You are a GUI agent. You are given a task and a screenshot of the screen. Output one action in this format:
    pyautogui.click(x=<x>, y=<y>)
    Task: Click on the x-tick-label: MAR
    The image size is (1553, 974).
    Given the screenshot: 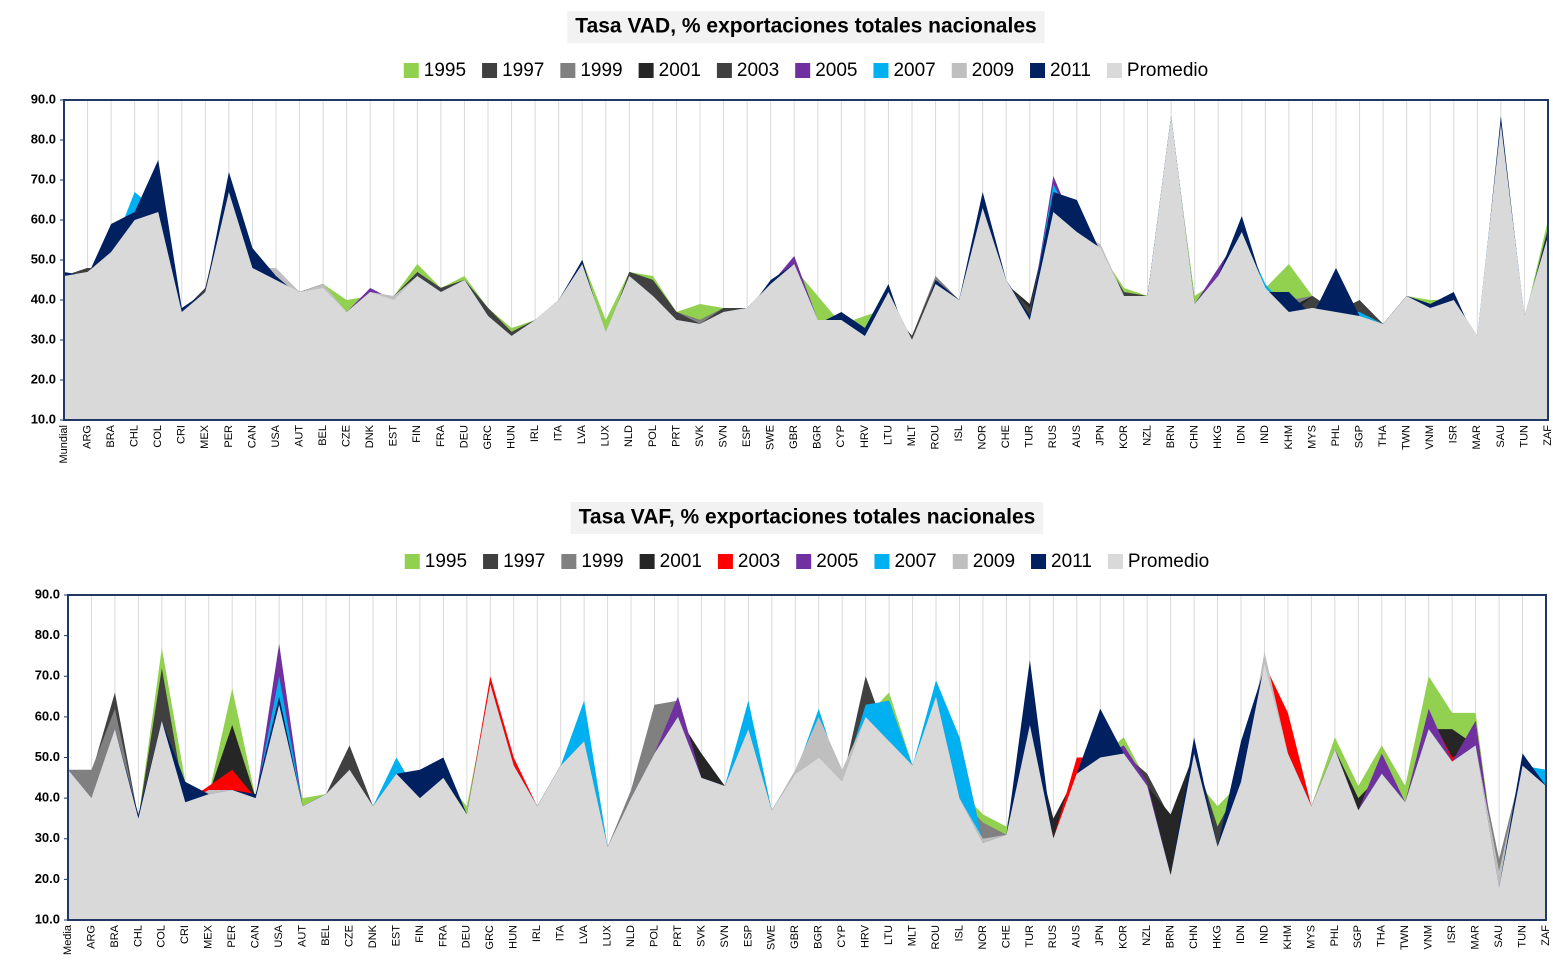 What is the action you would take?
    pyautogui.click(x=1476, y=937)
    